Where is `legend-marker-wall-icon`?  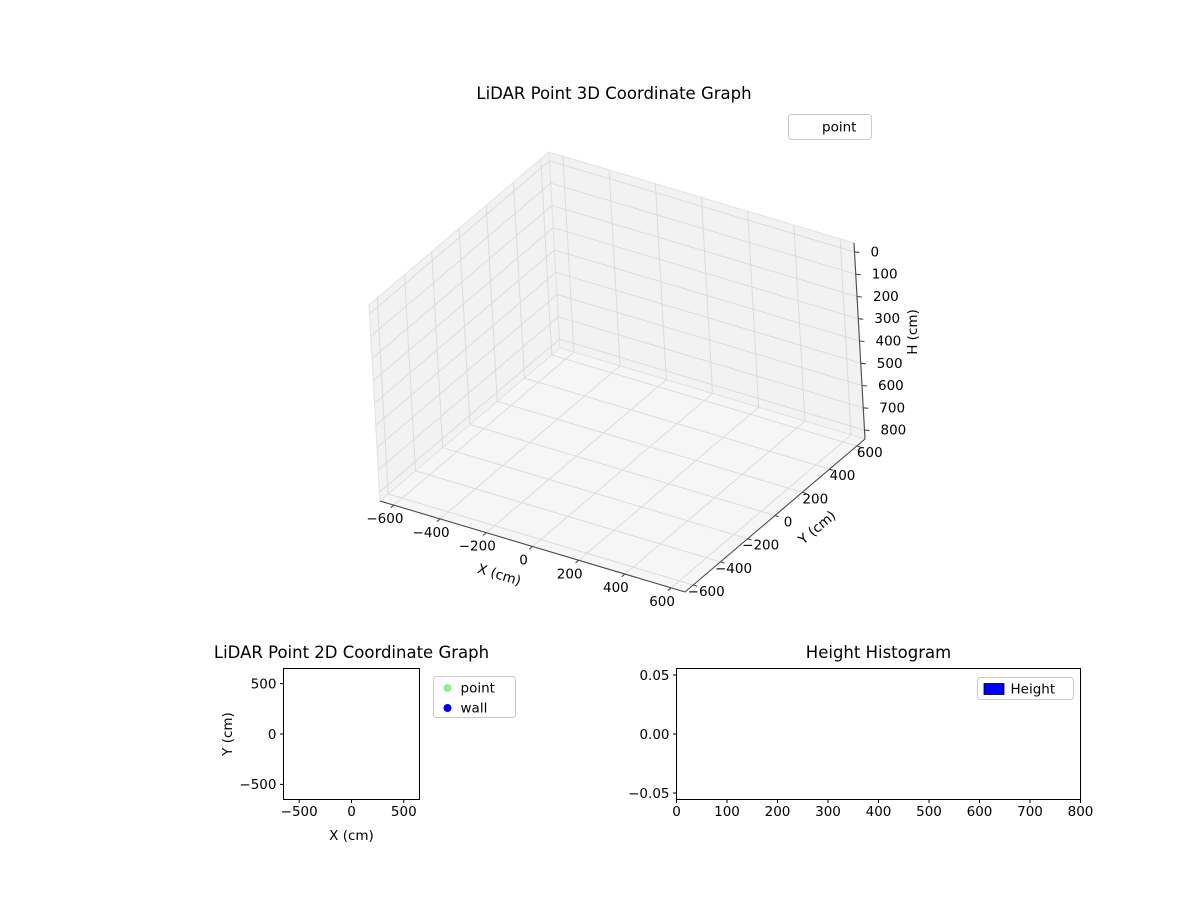
legend-marker-wall-icon is located at coordinates (447, 708).